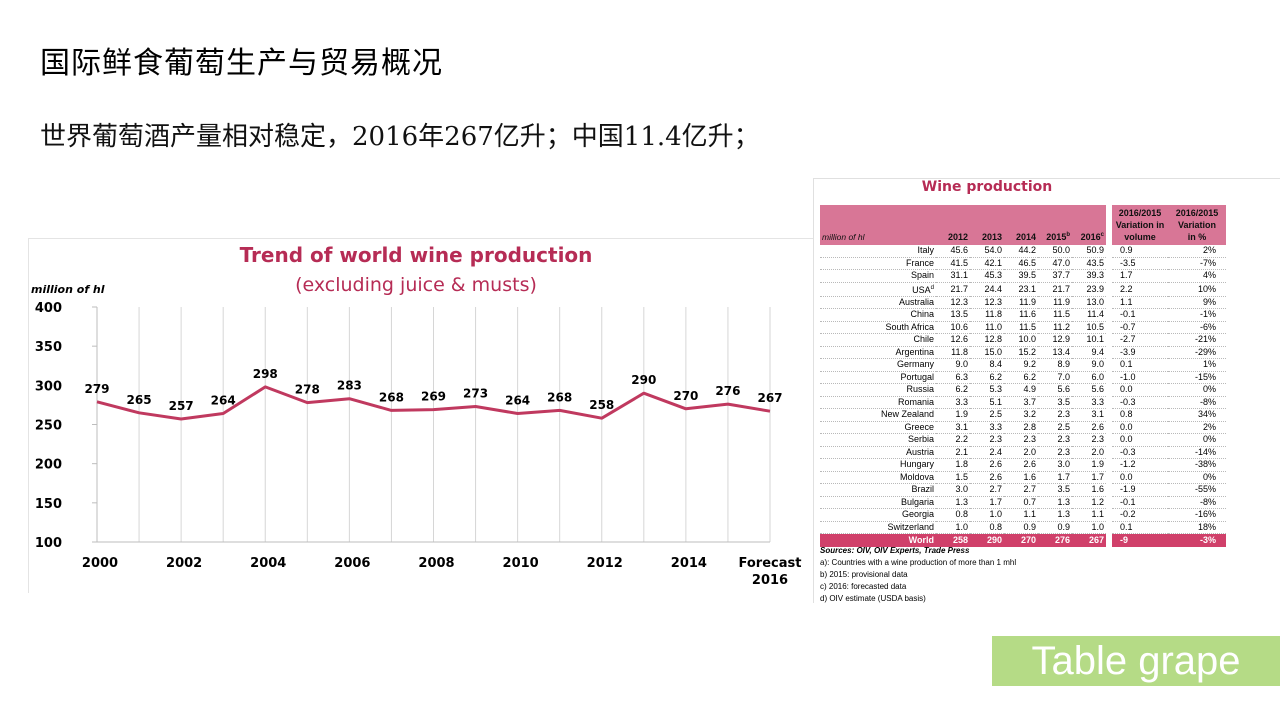 This screenshot has width=1280, height=720. I want to click on value-cell: 9.0, so click(953, 365).